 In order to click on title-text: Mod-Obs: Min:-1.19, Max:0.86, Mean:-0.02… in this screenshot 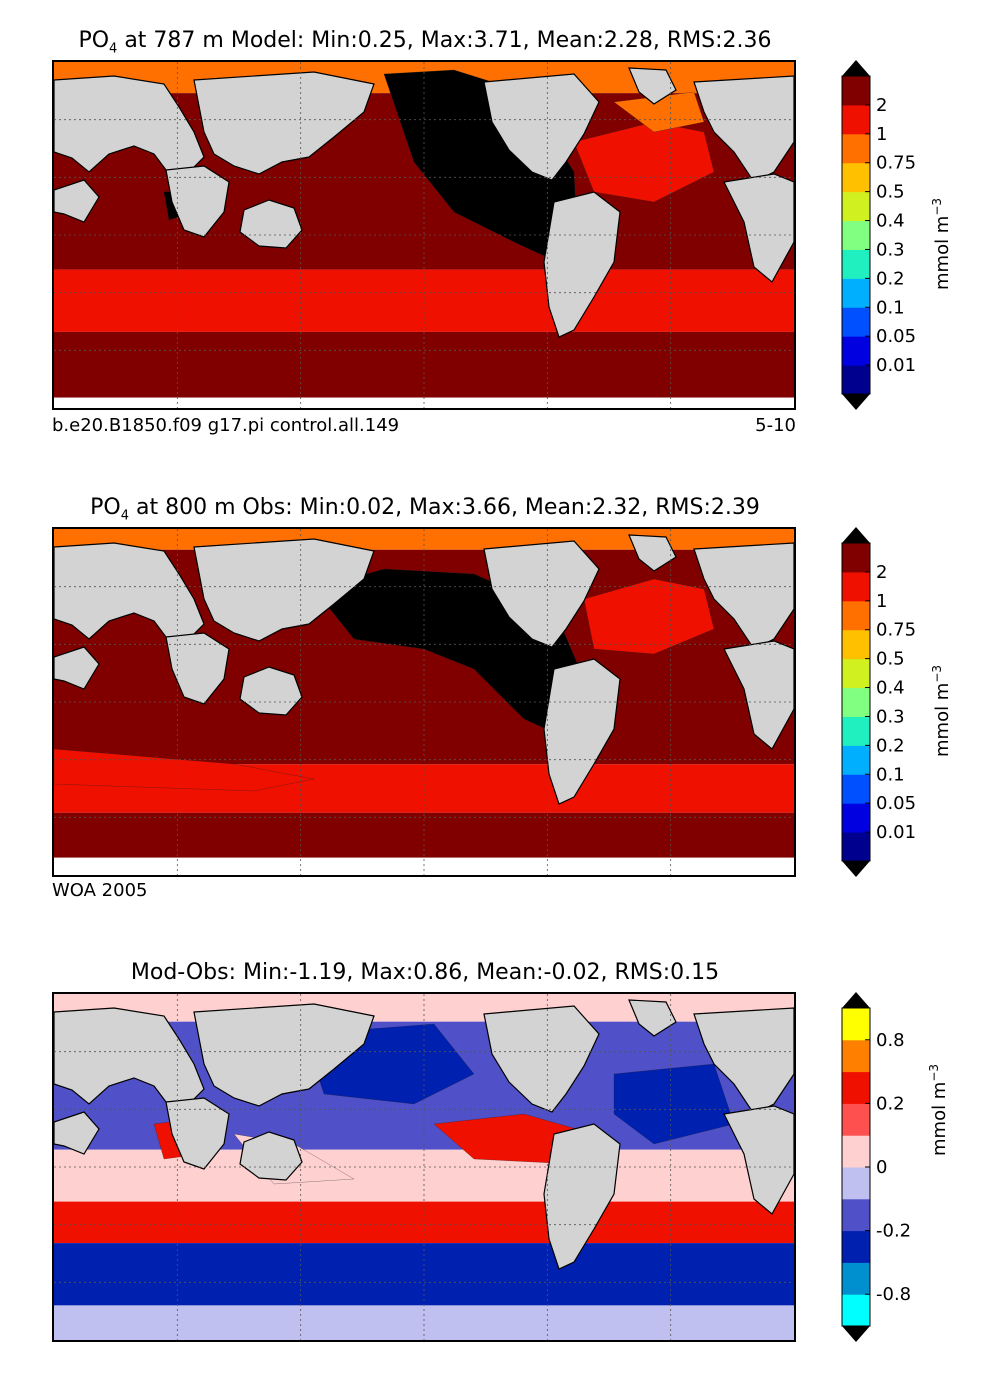, I will do `click(425, 972)`.